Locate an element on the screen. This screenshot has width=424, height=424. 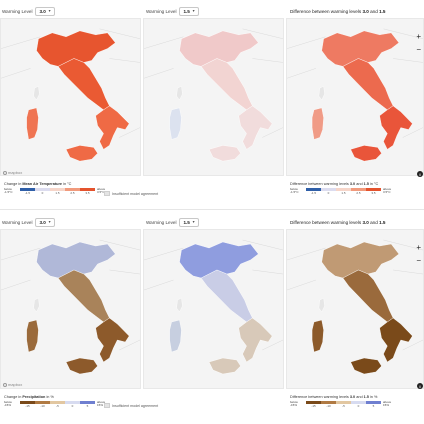
legend-above-label: above 3.5°C is located at coordinates (101, 191).